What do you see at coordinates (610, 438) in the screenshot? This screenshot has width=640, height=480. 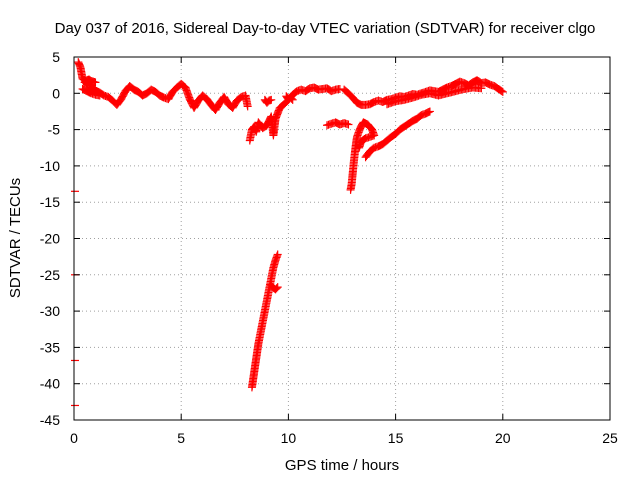 I see `x-tick-label: 25` at bounding box center [610, 438].